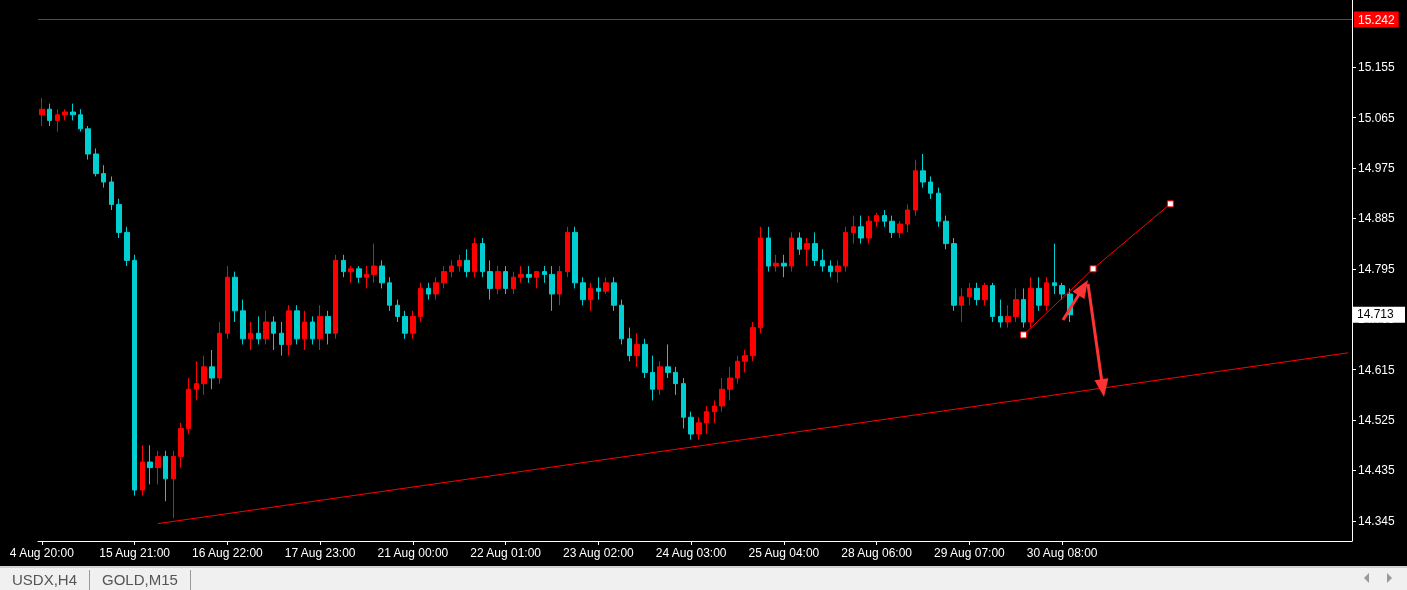 The height and width of the screenshot is (590, 1407). I want to click on x-tick-label: 22 Aug 01:00, so click(506, 553).